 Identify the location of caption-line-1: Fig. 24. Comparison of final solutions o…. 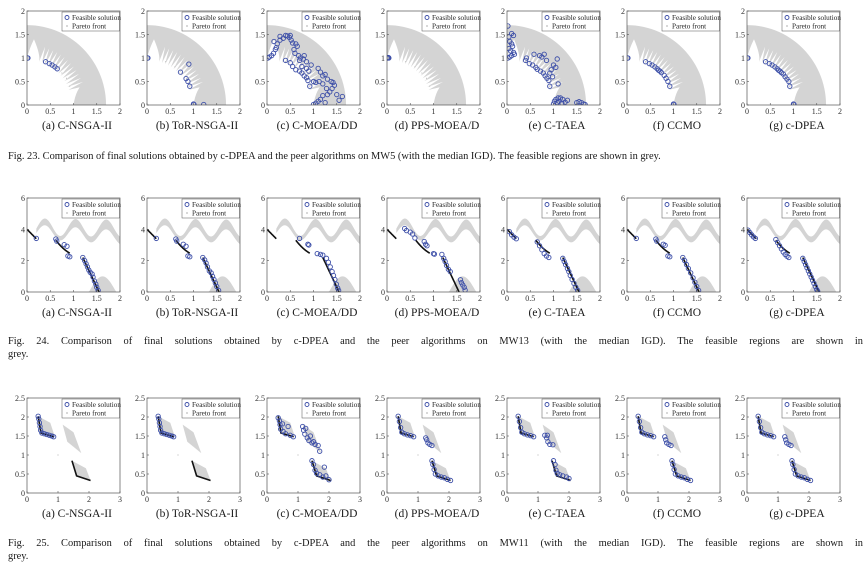
(435, 341).